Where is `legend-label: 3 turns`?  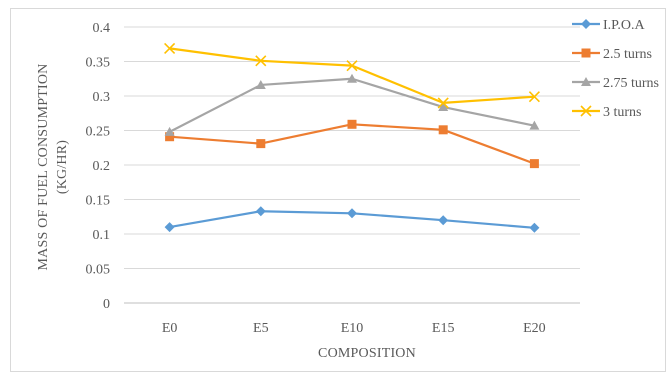
legend-label: 3 turns is located at coordinates (622, 112).